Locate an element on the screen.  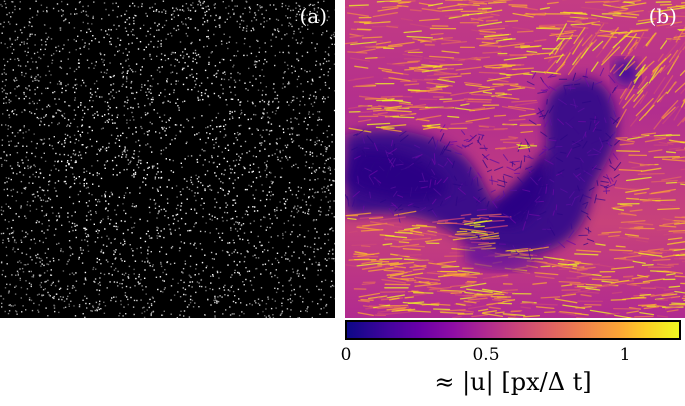
panel-b-label: (b) is located at coordinates (662, 16).